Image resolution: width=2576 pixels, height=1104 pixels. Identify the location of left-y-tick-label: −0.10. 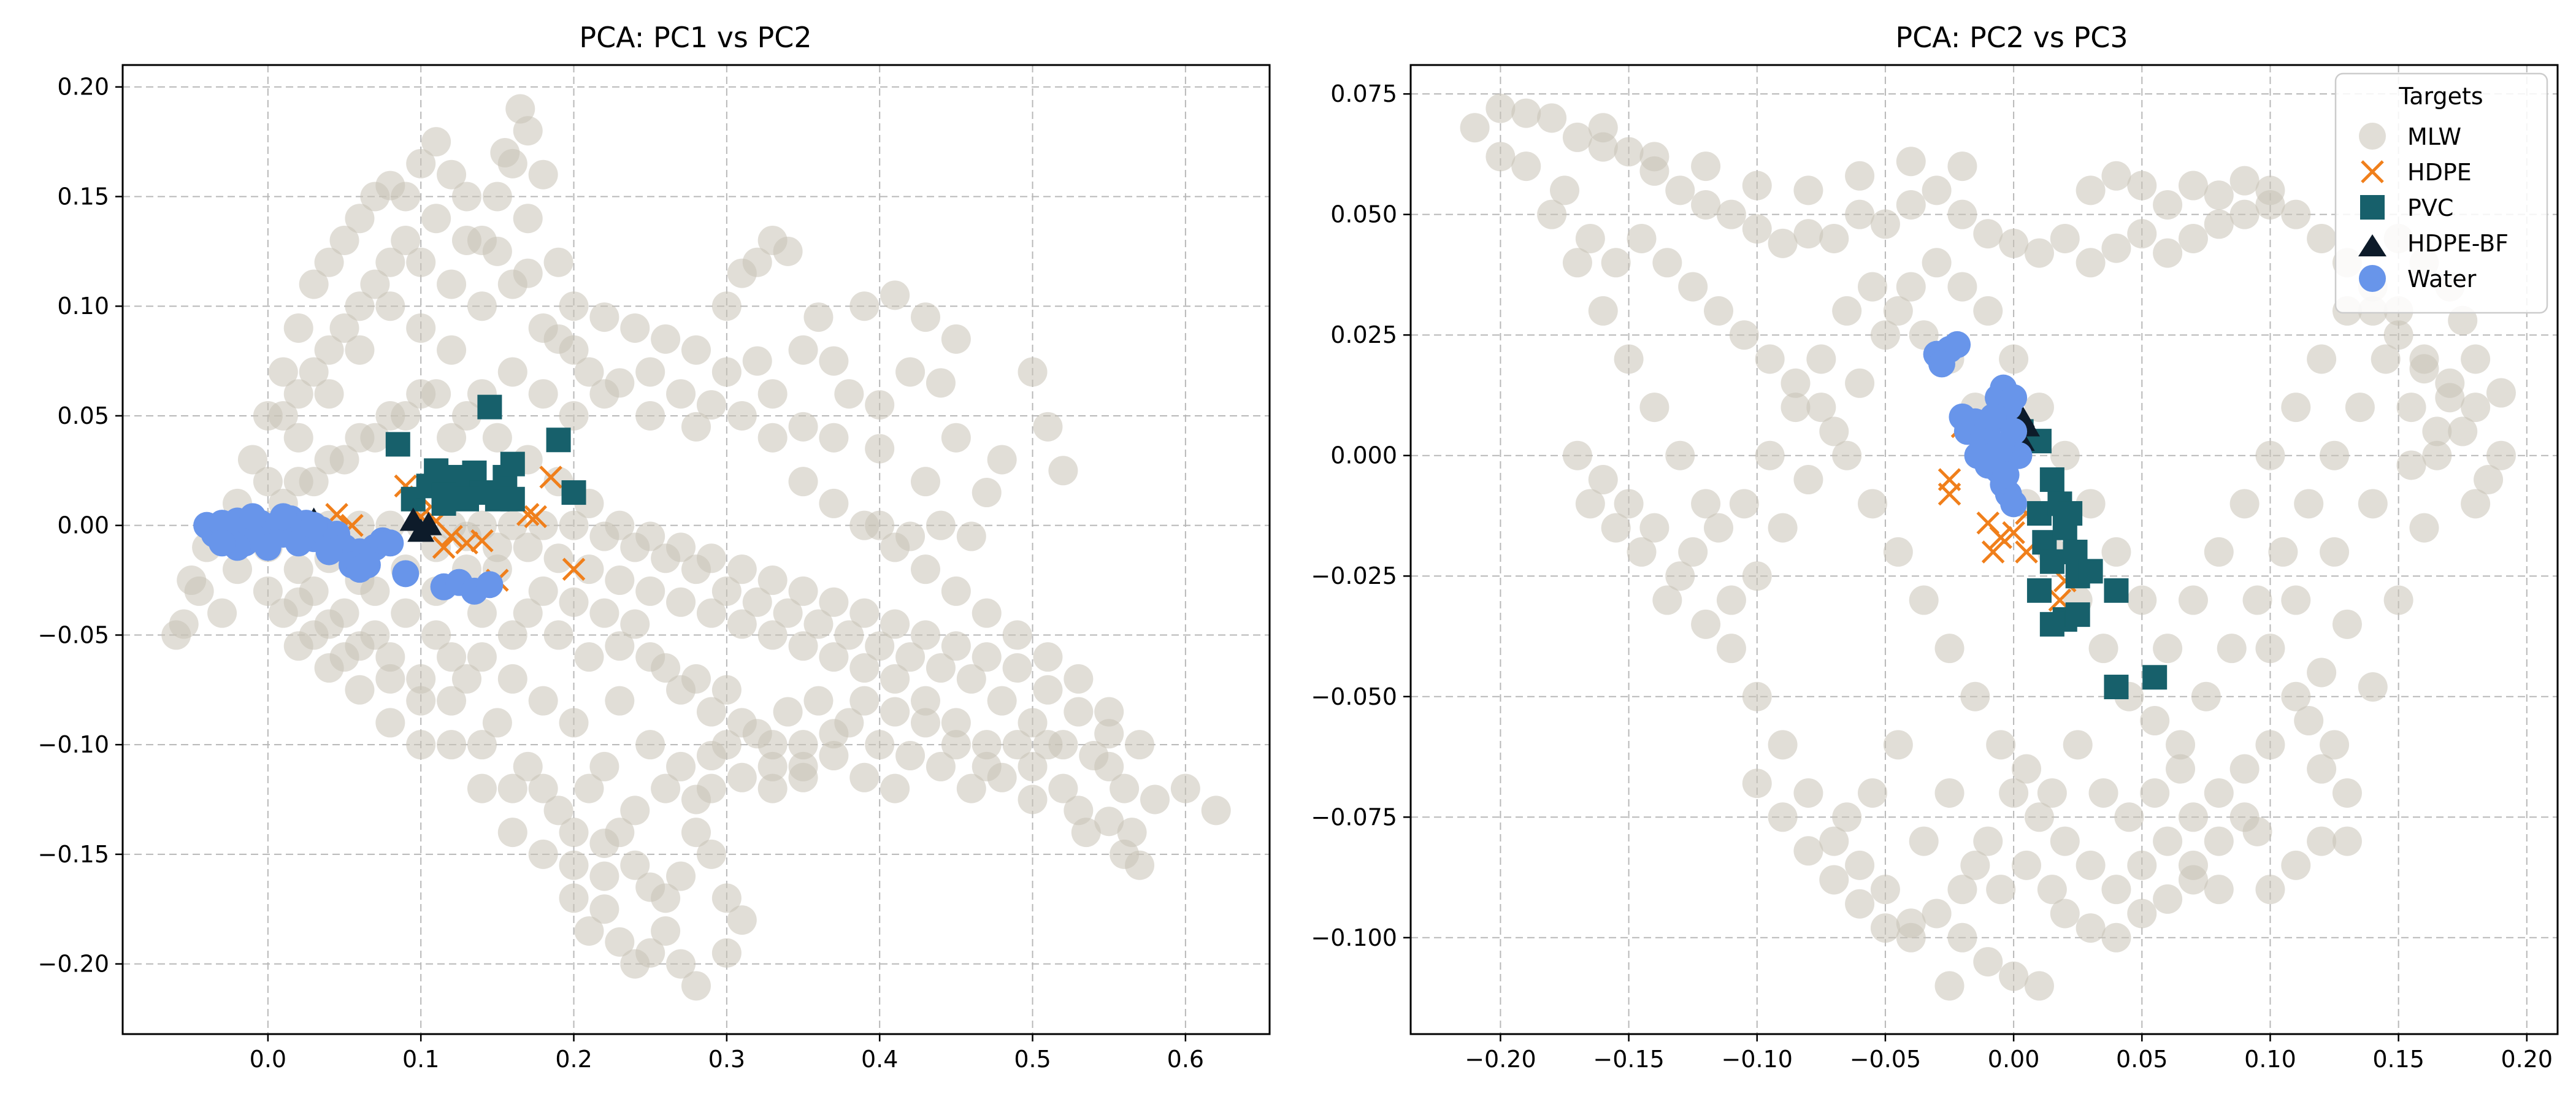
(73, 744).